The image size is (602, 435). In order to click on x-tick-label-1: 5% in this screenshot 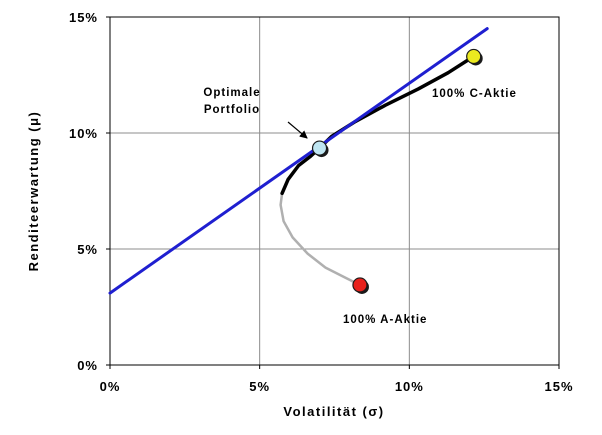, I will do `click(259, 386)`.